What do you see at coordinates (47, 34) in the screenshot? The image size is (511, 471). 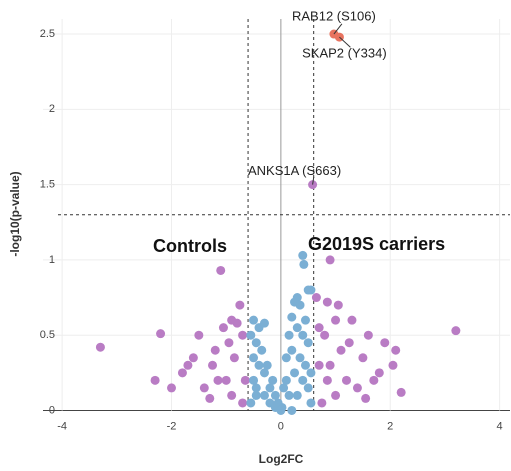 I see `y-tick-label: 2.5` at bounding box center [47, 34].